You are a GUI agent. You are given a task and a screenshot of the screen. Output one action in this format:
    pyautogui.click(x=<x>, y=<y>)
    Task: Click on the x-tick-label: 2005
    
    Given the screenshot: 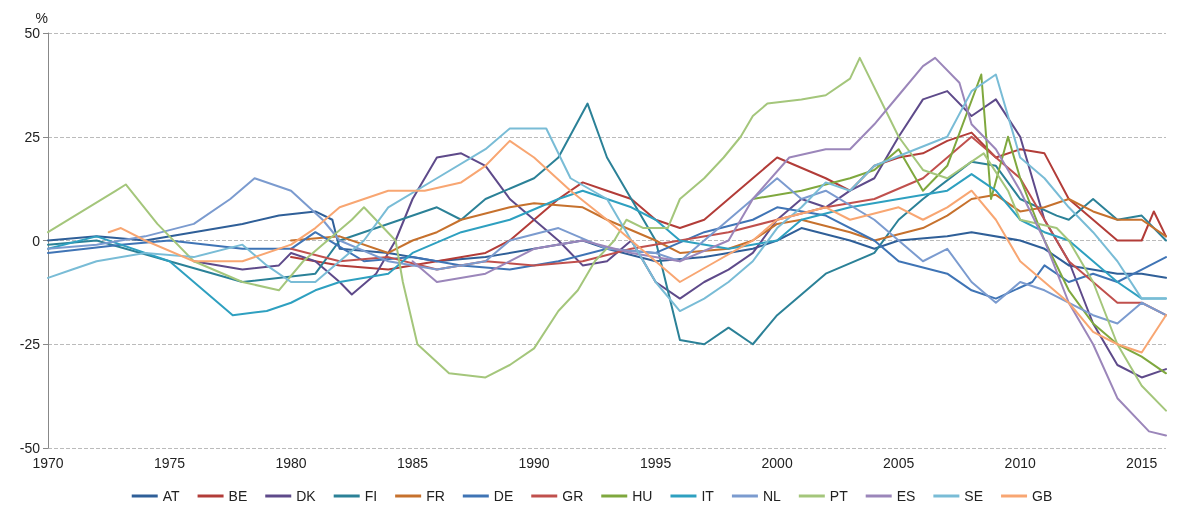 What is the action you would take?
    pyautogui.click(x=899, y=463)
    